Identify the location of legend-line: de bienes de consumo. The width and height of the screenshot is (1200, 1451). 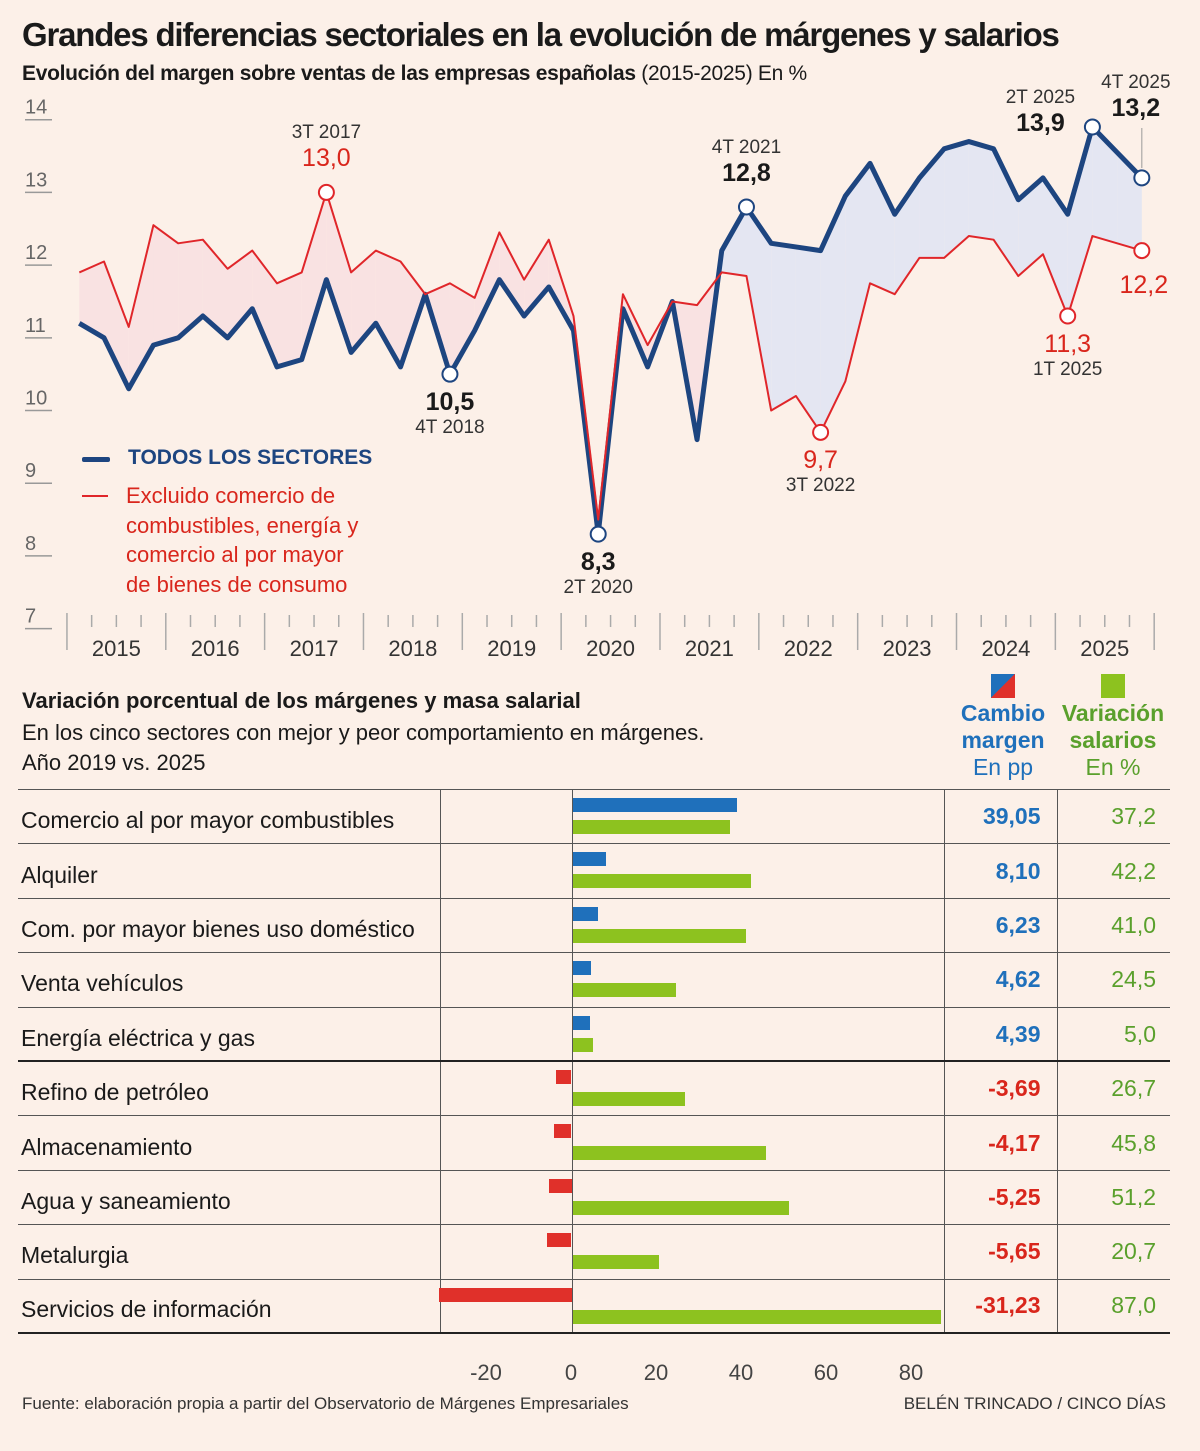
(237, 584).